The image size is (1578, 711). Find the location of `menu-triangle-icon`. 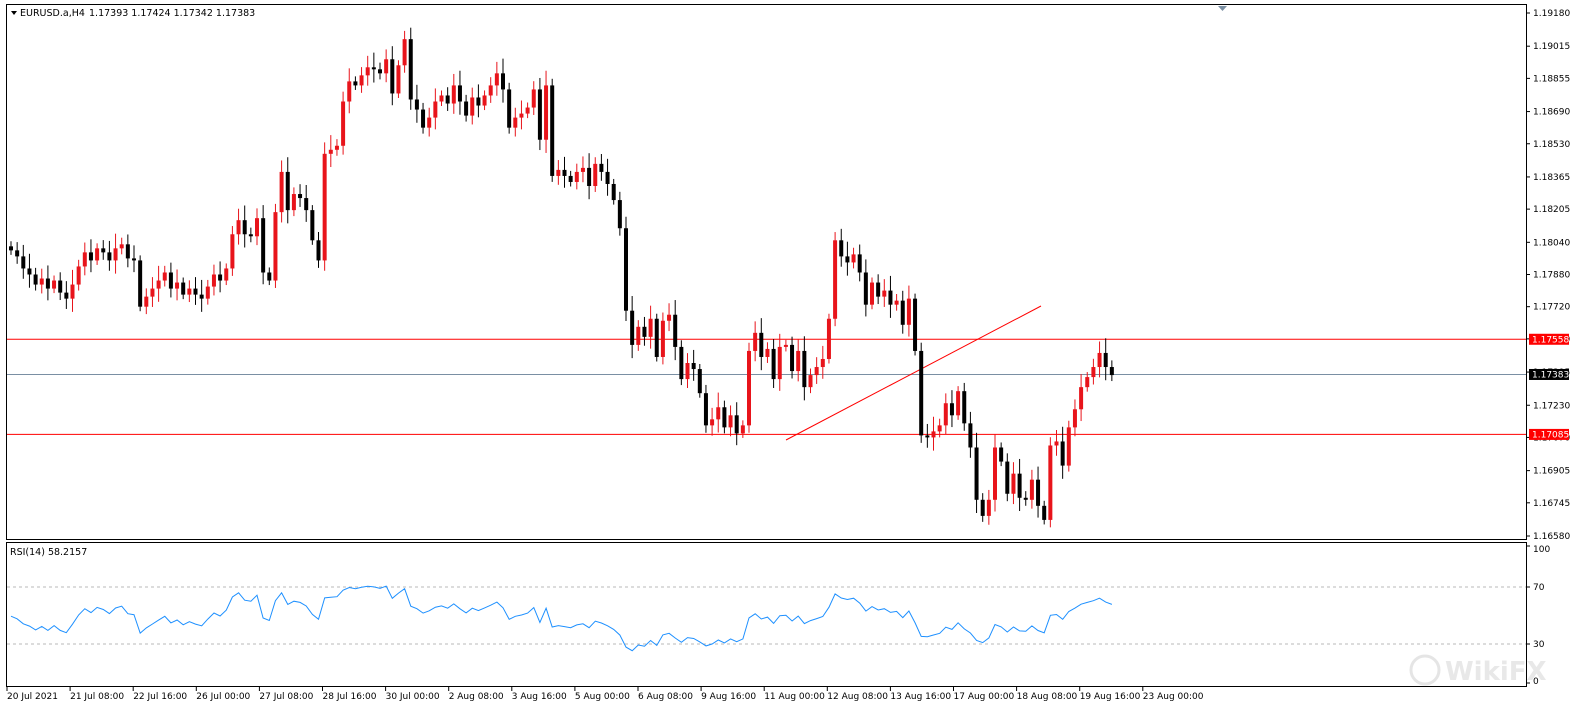

menu-triangle-icon is located at coordinates (14, 13).